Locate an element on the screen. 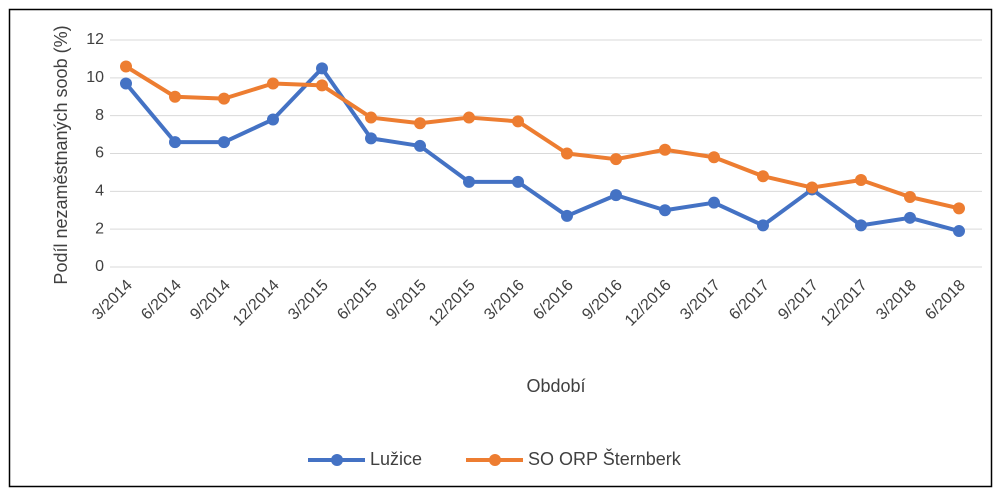 This screenshot has height=499, width=1002. legend-label: Lužice is located at coordinates (396, 459).